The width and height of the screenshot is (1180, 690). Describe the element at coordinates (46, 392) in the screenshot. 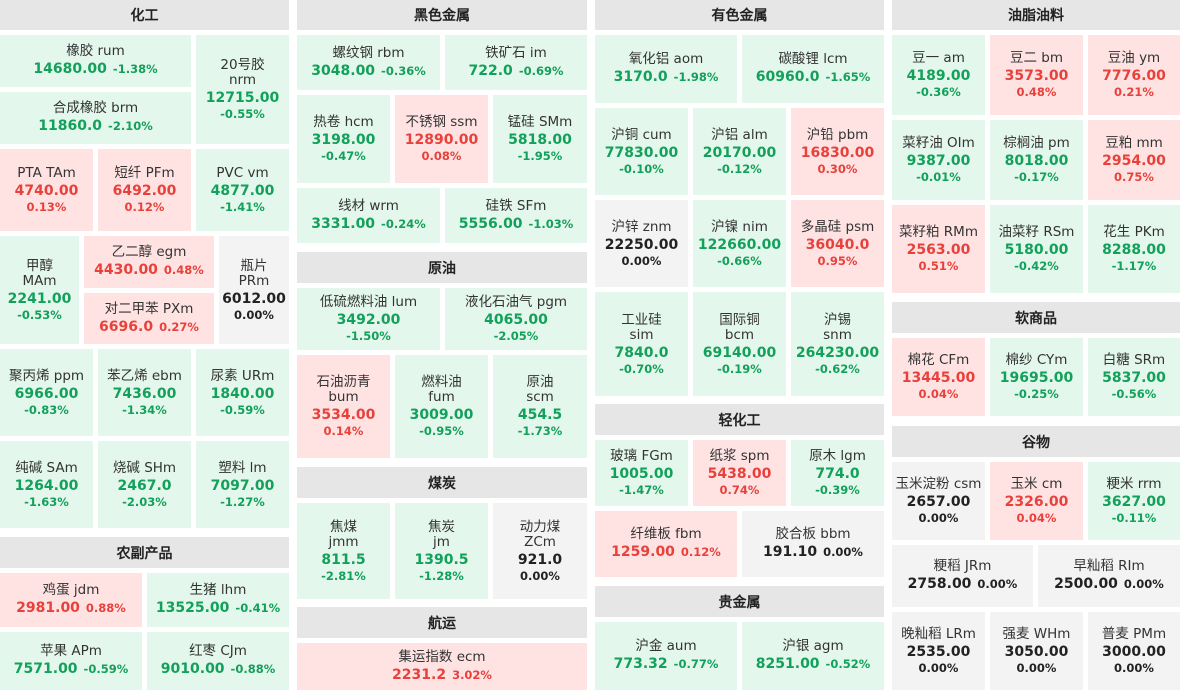

I see `quote-cell-ppm: 聚丙烯 ppm 6966.00 -0.83%` at that location.